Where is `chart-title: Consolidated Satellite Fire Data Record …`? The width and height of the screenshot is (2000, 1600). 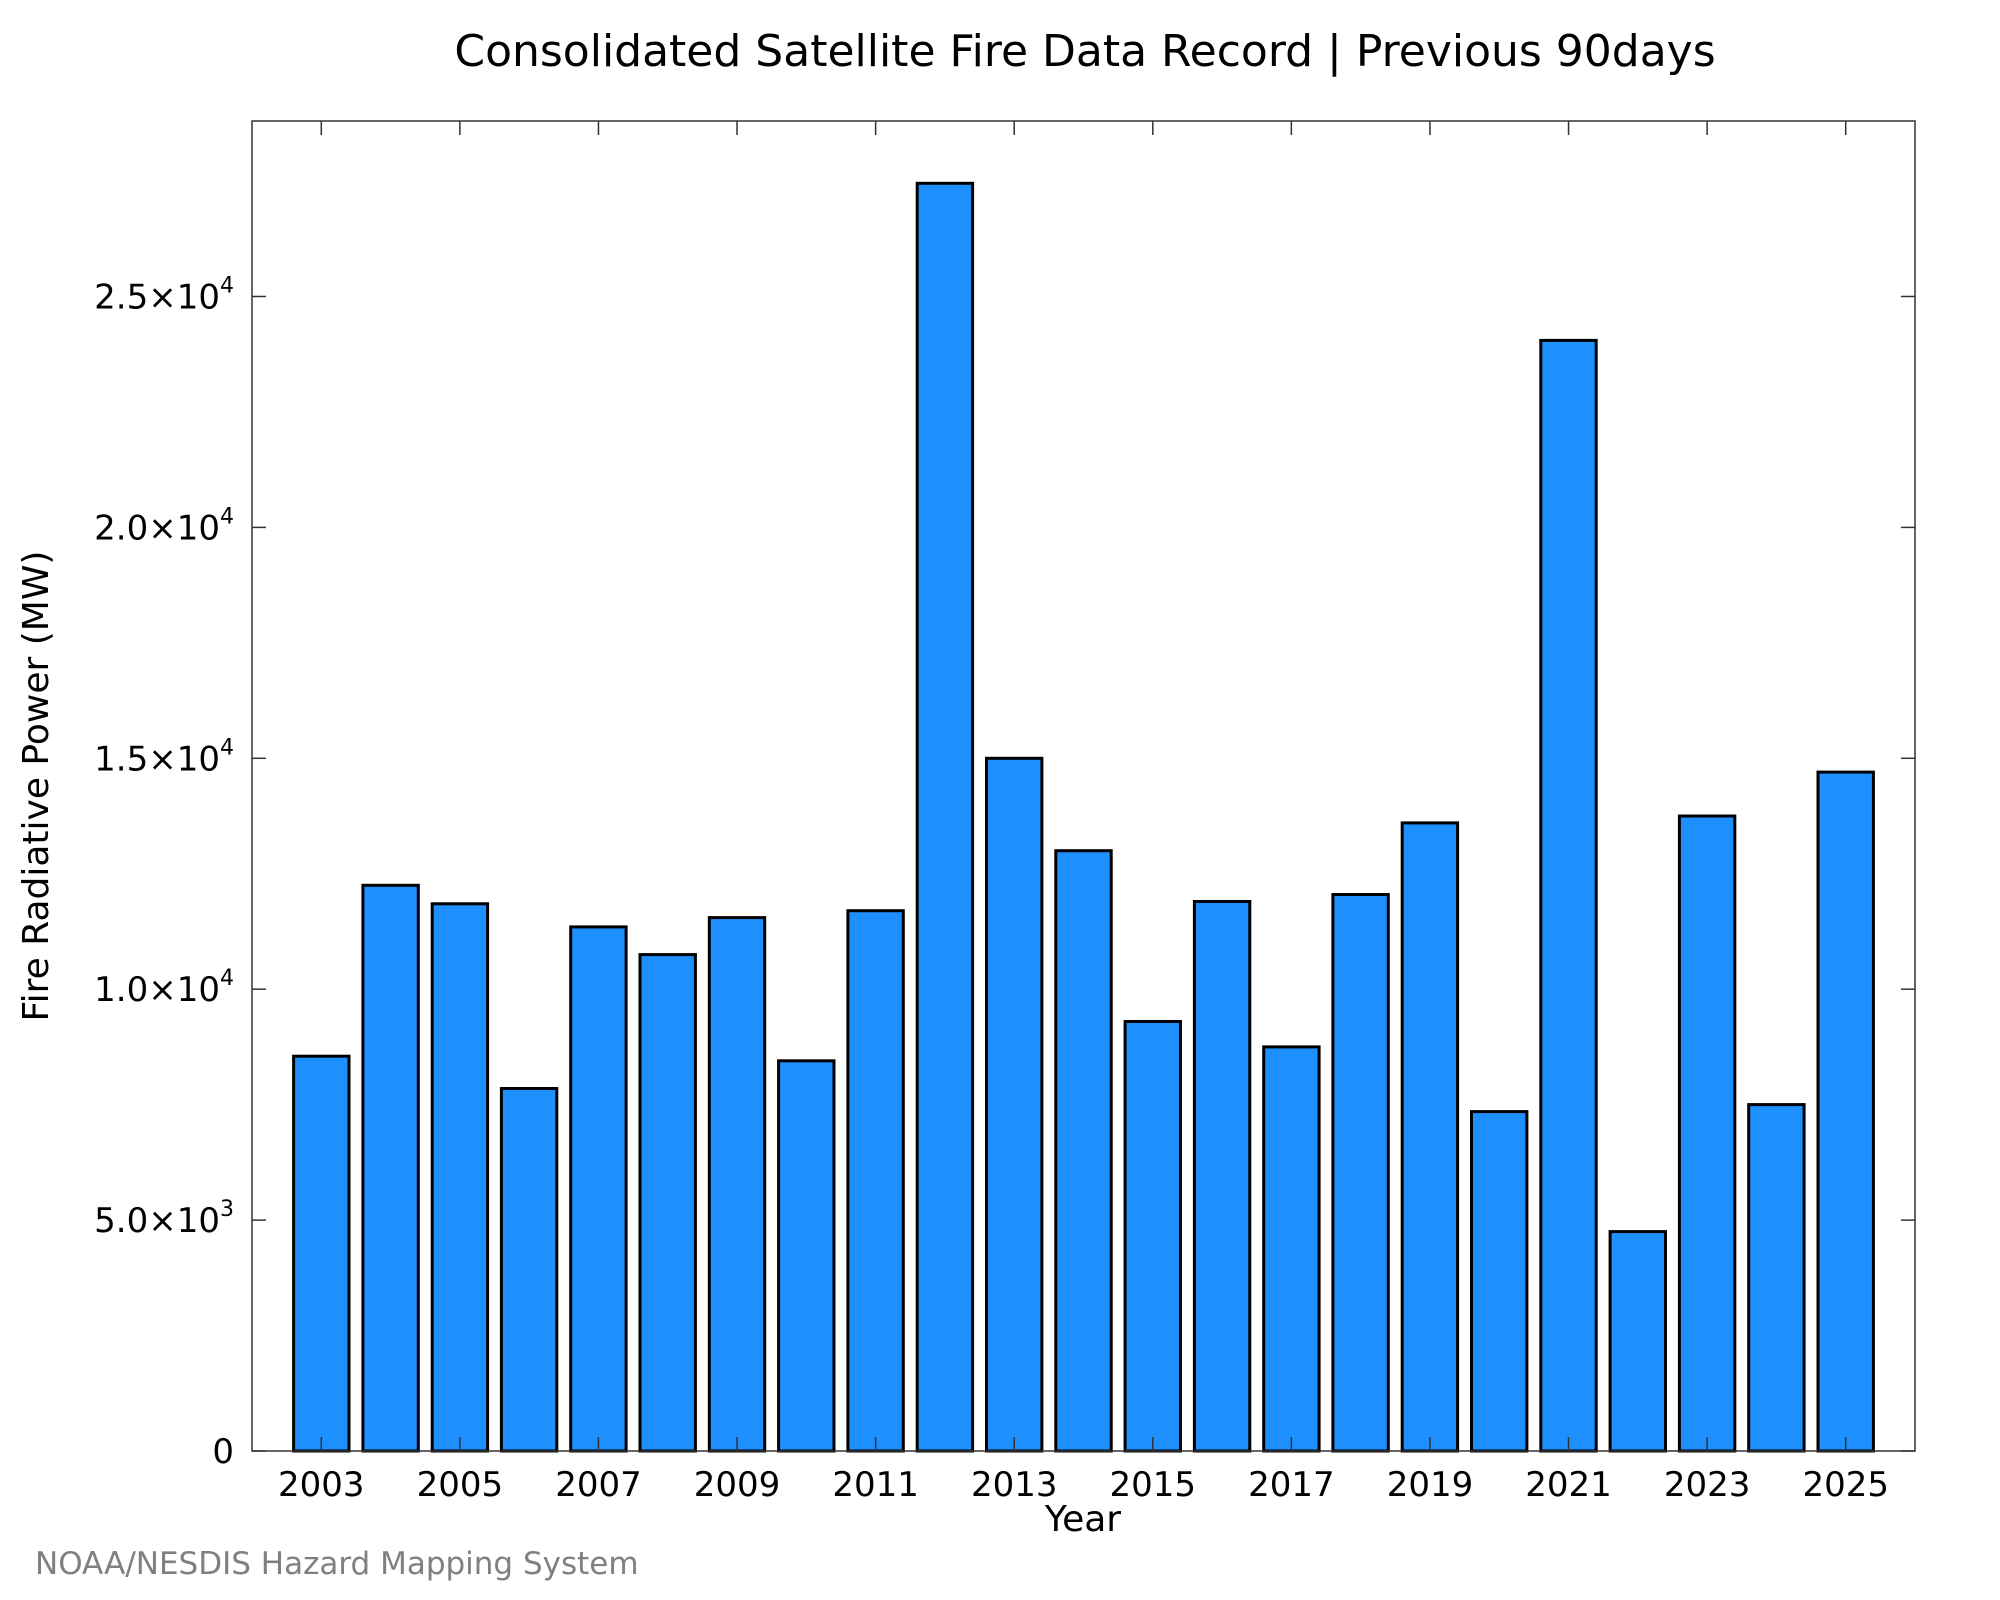 chart-title: Consolidated Satellite Fire Data Record … is located at coordinates (1084, 51).